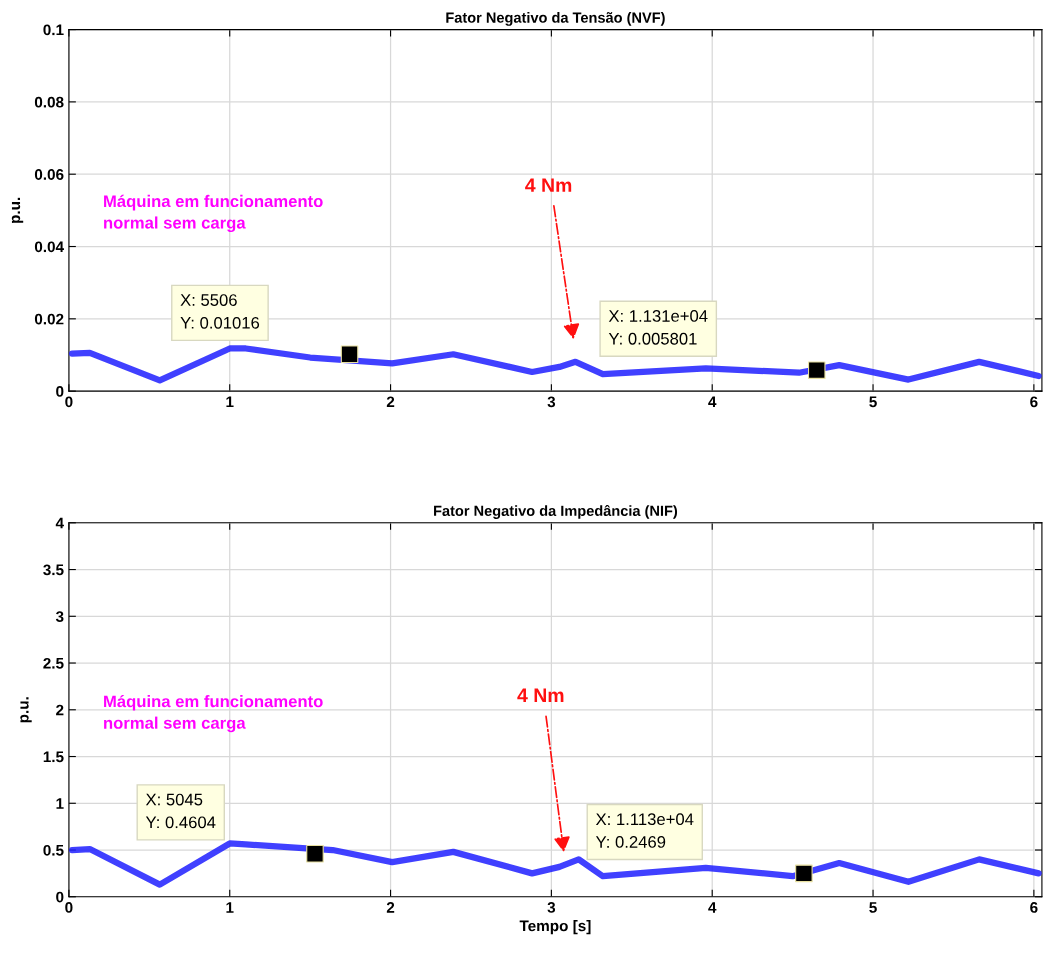 The image size is (1044, 954). What do you see at coordinates (53, 663) in the screenshot?
I see `y-tick-label: 2.5` at bounding box center [53, 663].